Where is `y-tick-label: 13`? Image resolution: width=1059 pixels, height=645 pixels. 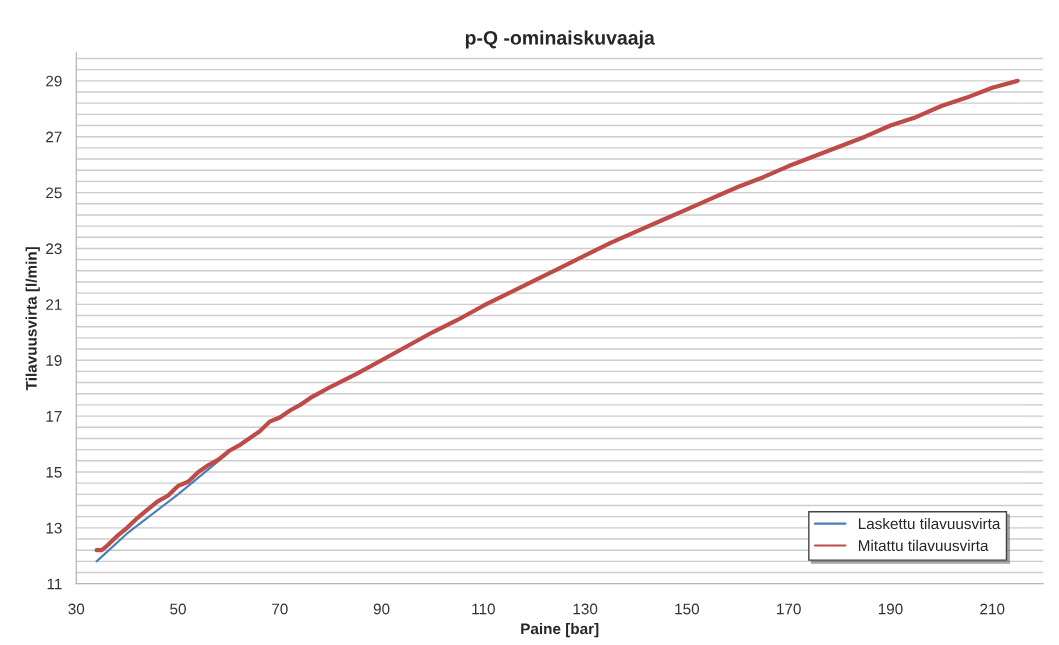
y-tick-label: 13 is located at coordinates (54, 528).